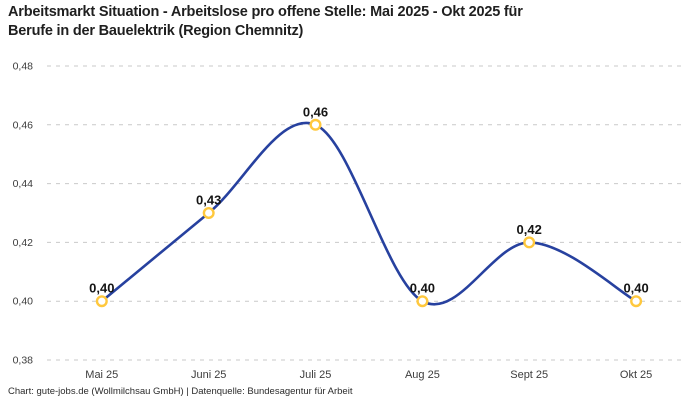 This screenshot has width=700, height=400. What do you see at coordinates (636, 375) in the screenshot?
I see `x-axis-tick-label: Okt 25` at bounding box center [636, 375].